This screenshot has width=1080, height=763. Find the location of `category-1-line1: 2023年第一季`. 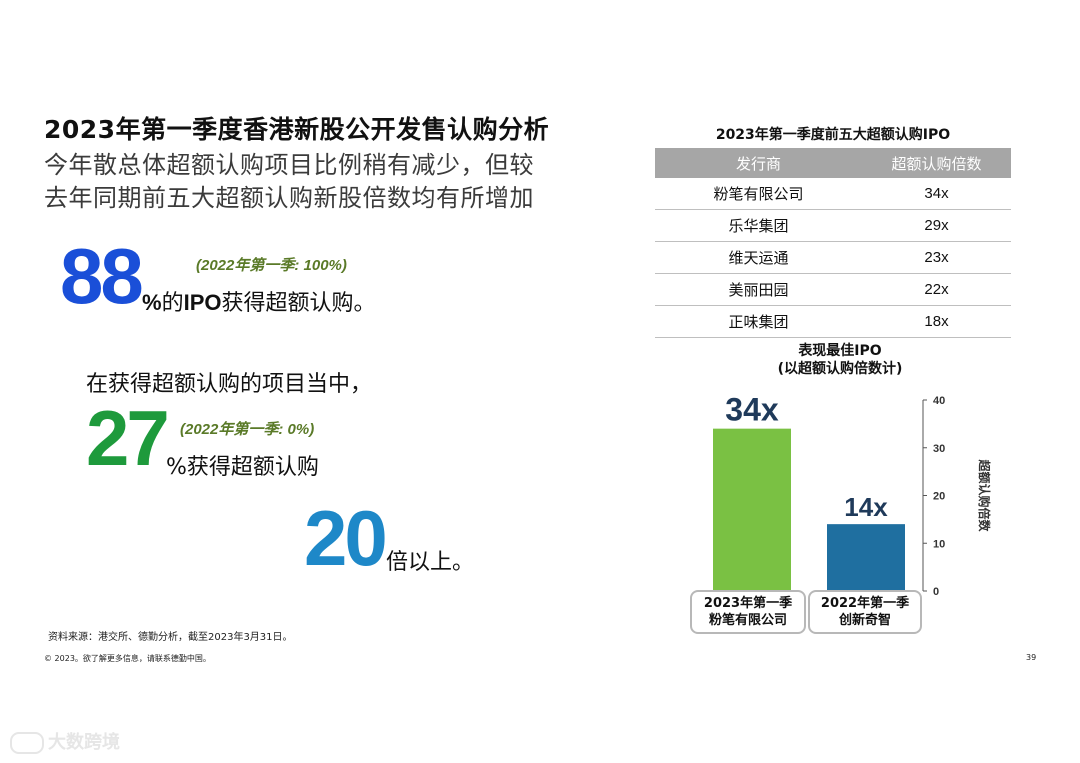

category-1-line1: 2023年第一季 is located at coordinates (748, 603).